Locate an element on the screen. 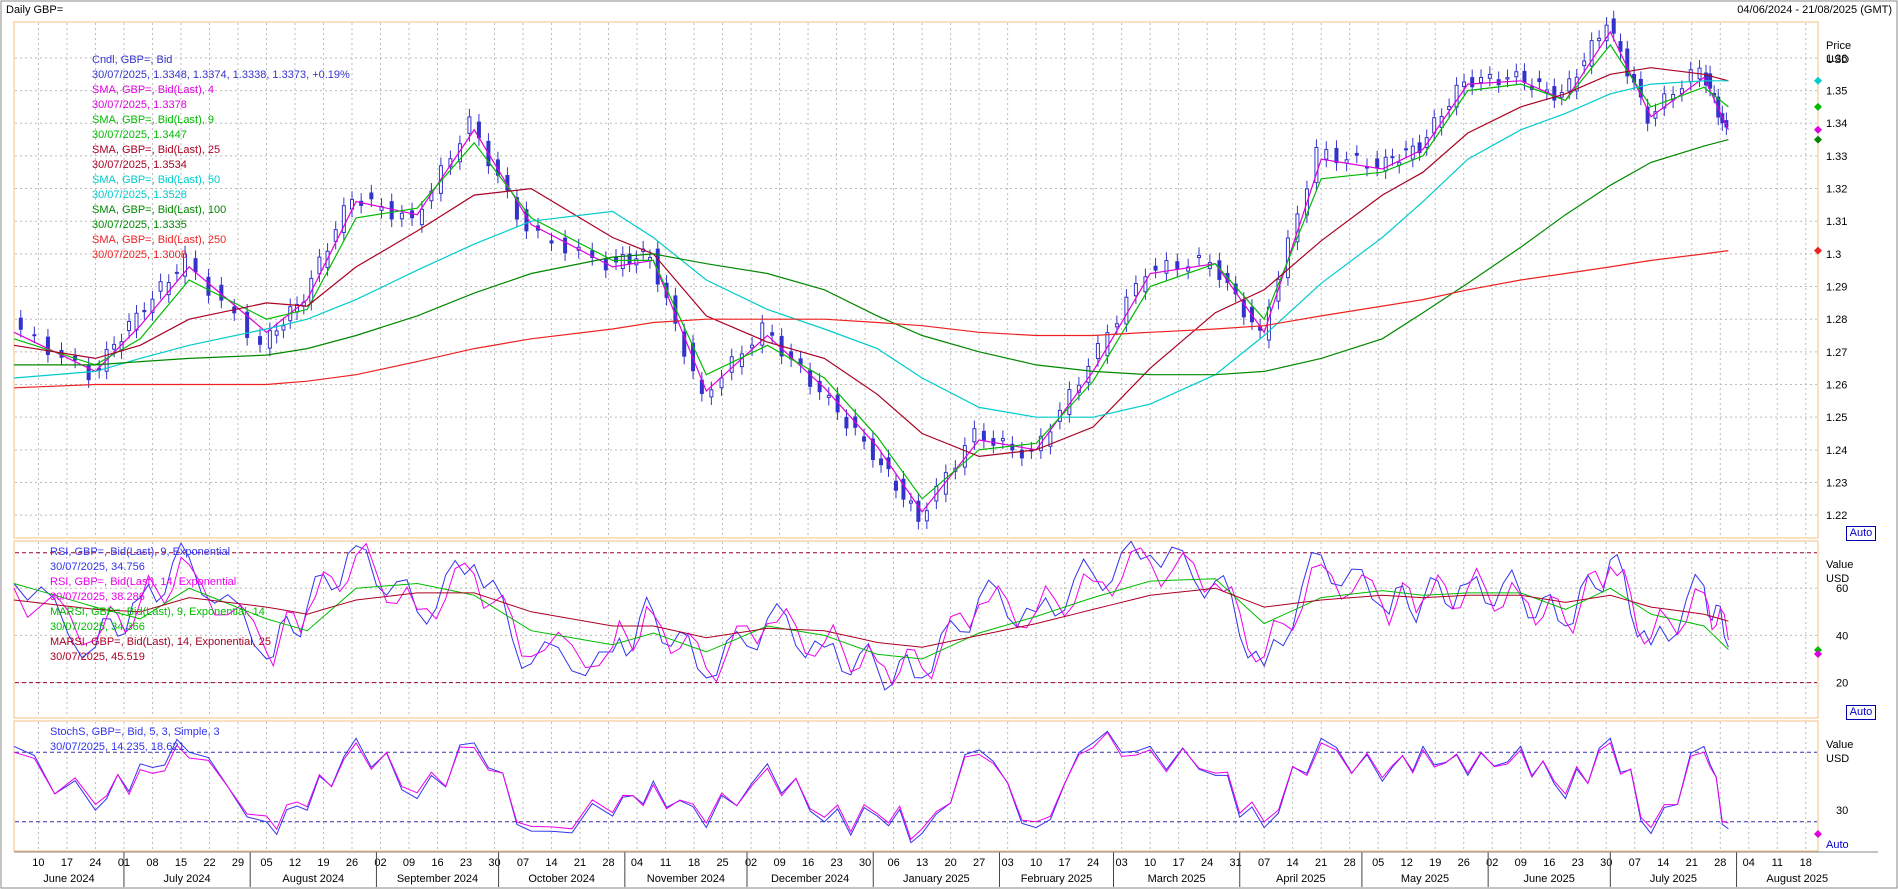 This screenshot has width=1898, height=889. rsi-legend-value: 30/07/2025, 34.366 is located at coordinates (97, 627).